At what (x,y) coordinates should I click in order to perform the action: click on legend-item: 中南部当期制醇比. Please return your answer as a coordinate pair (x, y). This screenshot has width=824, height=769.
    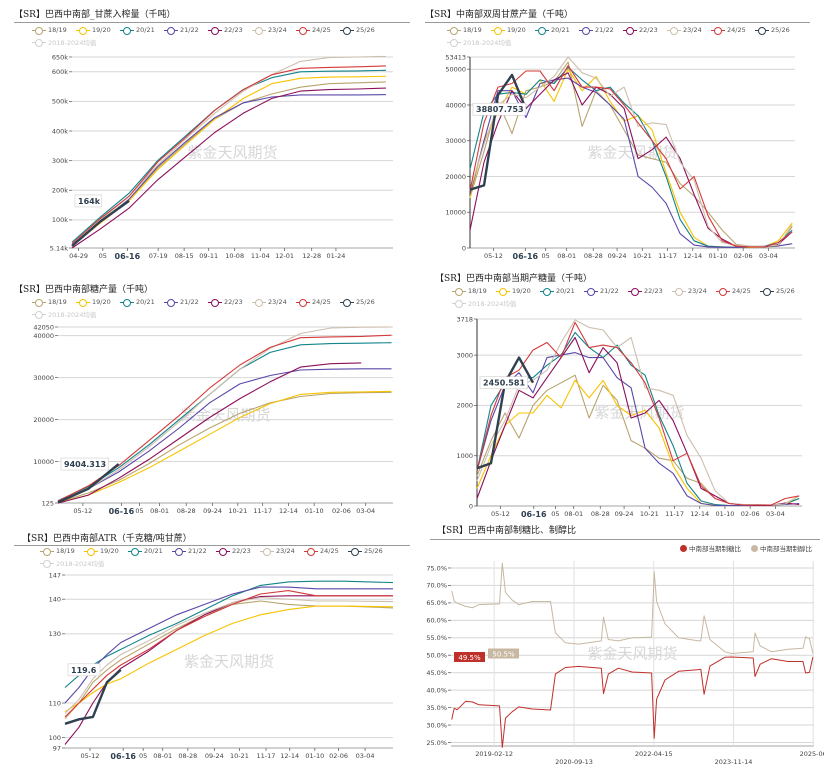
    Looking at the image, I should click on (781, 548).